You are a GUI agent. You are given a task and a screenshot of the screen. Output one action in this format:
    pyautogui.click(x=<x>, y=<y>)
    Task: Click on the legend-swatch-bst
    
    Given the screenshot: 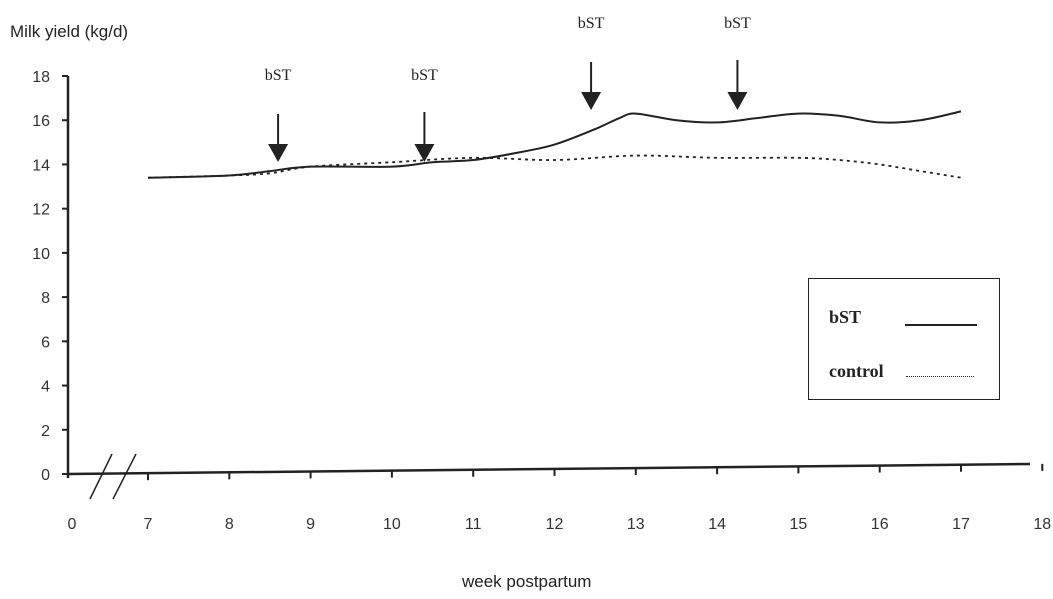 What is the action you would take?
    pyautogui.click(x=941, y=325)
    